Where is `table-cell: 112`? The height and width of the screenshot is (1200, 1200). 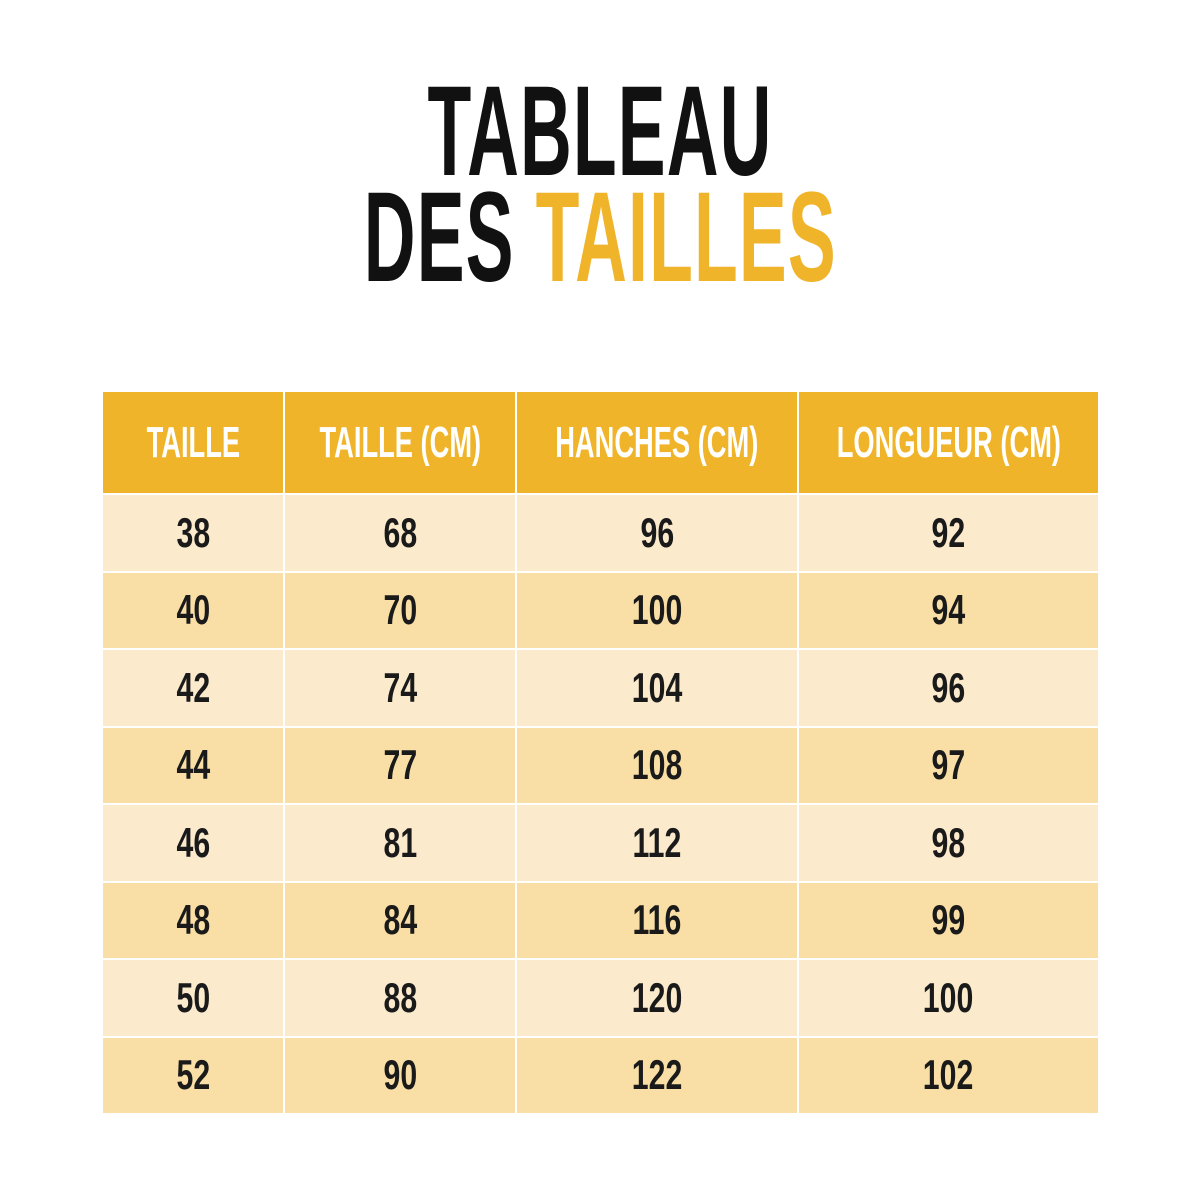 table-cell: 112 is located at coordinates (656, 843).